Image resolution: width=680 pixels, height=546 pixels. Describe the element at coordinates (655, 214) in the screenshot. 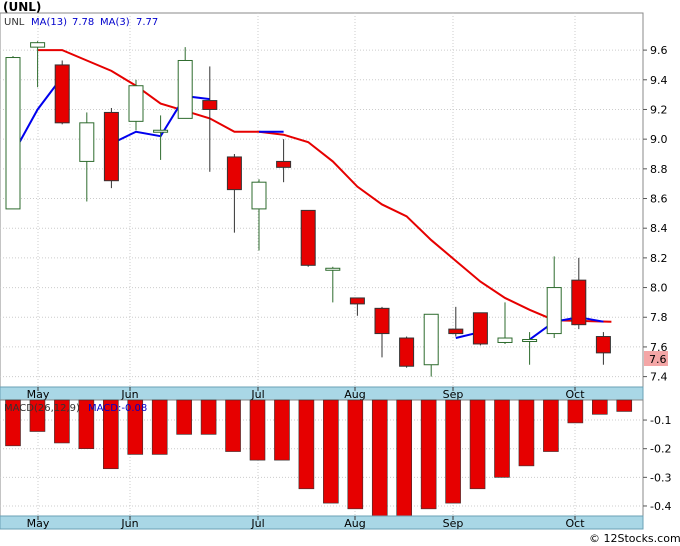

I see `price-y-axis: 9.6 9.4 9.2 9.0 8.8 8.6 8.4 8.2 8.0 7.8 7.6 7.4` at that location.